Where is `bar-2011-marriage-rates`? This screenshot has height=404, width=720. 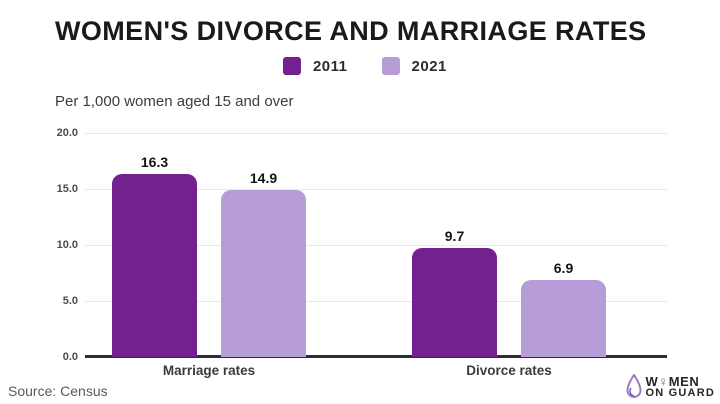 bar-2011-marriage-rates is located at coordinates (154, 265).